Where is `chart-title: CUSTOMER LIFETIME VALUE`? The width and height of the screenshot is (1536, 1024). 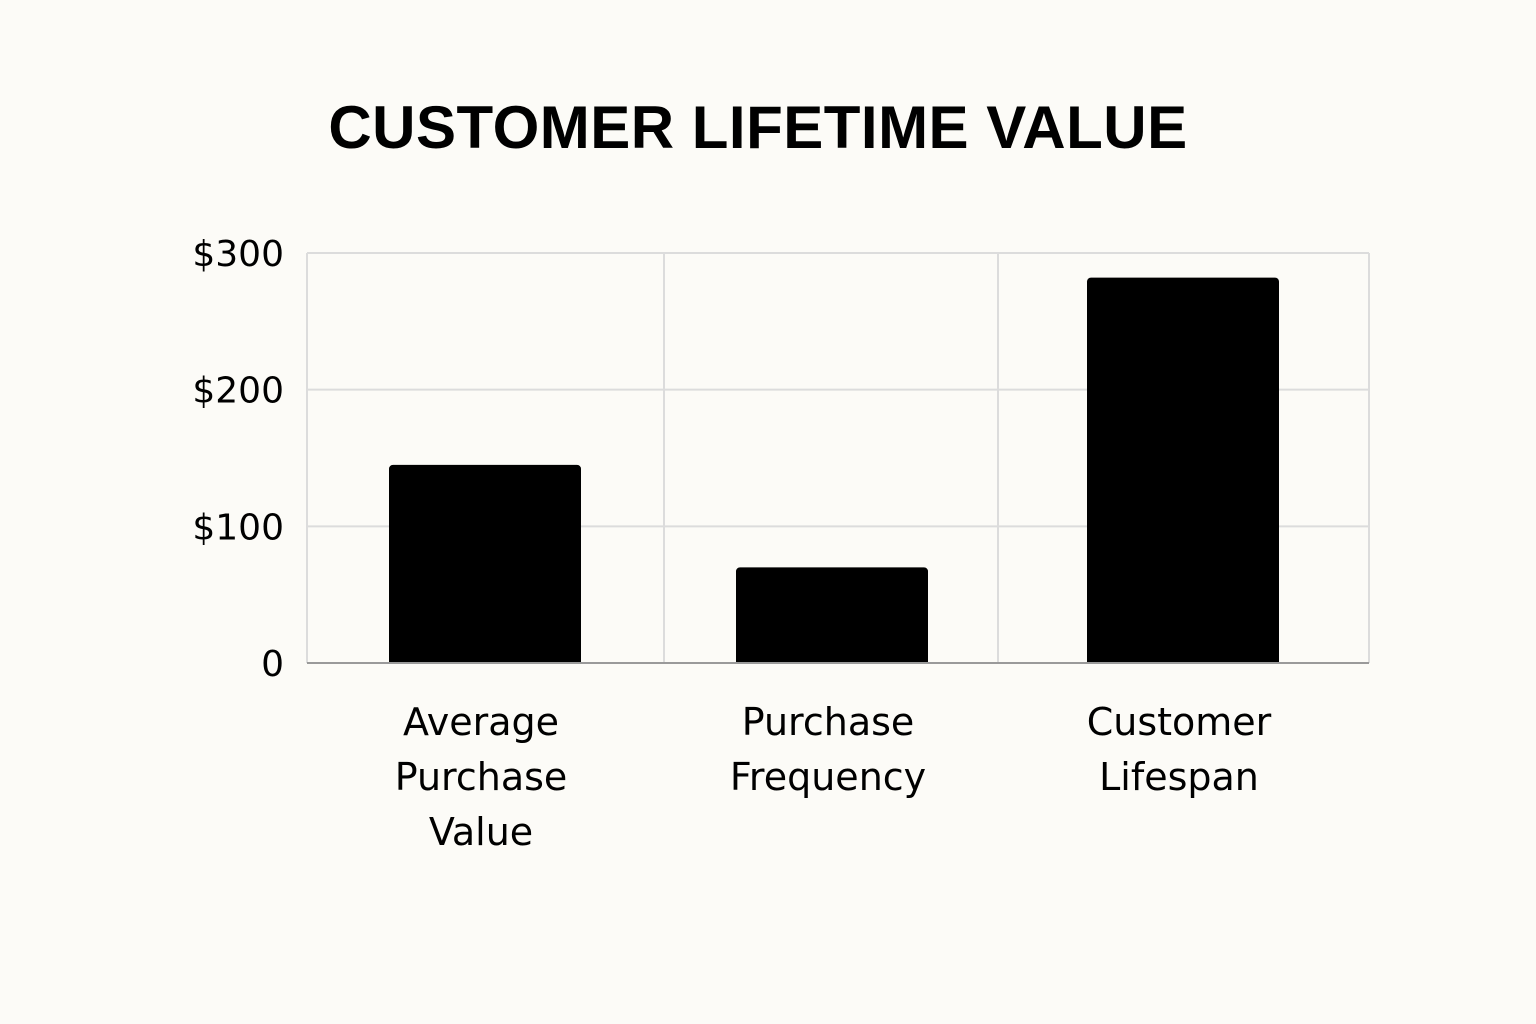
chart-title: CUSTOMER LIFETIME VALUE is located at coordinates (758, 127).